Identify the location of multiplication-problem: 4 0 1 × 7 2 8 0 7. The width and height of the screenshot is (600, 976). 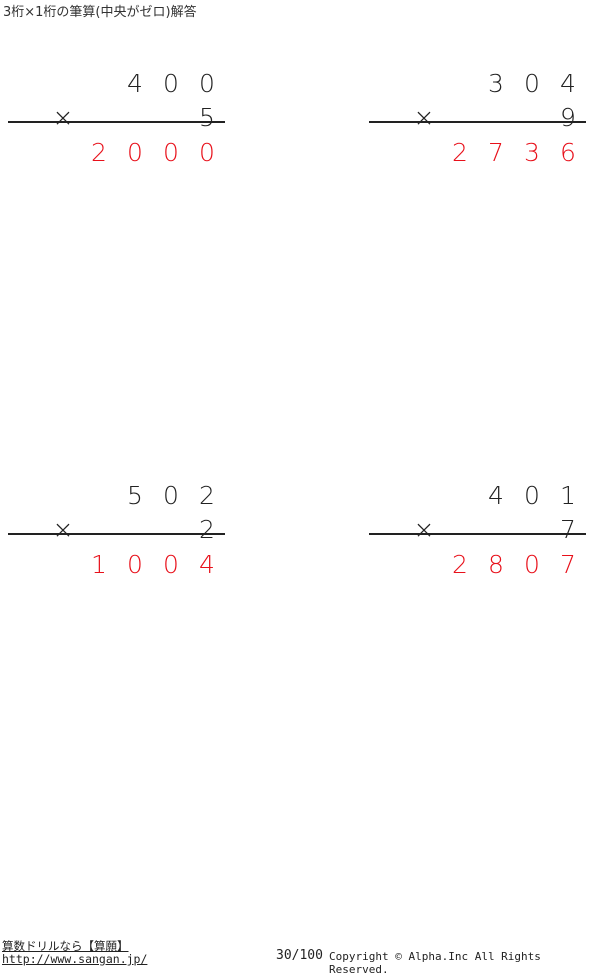
(479, 536).